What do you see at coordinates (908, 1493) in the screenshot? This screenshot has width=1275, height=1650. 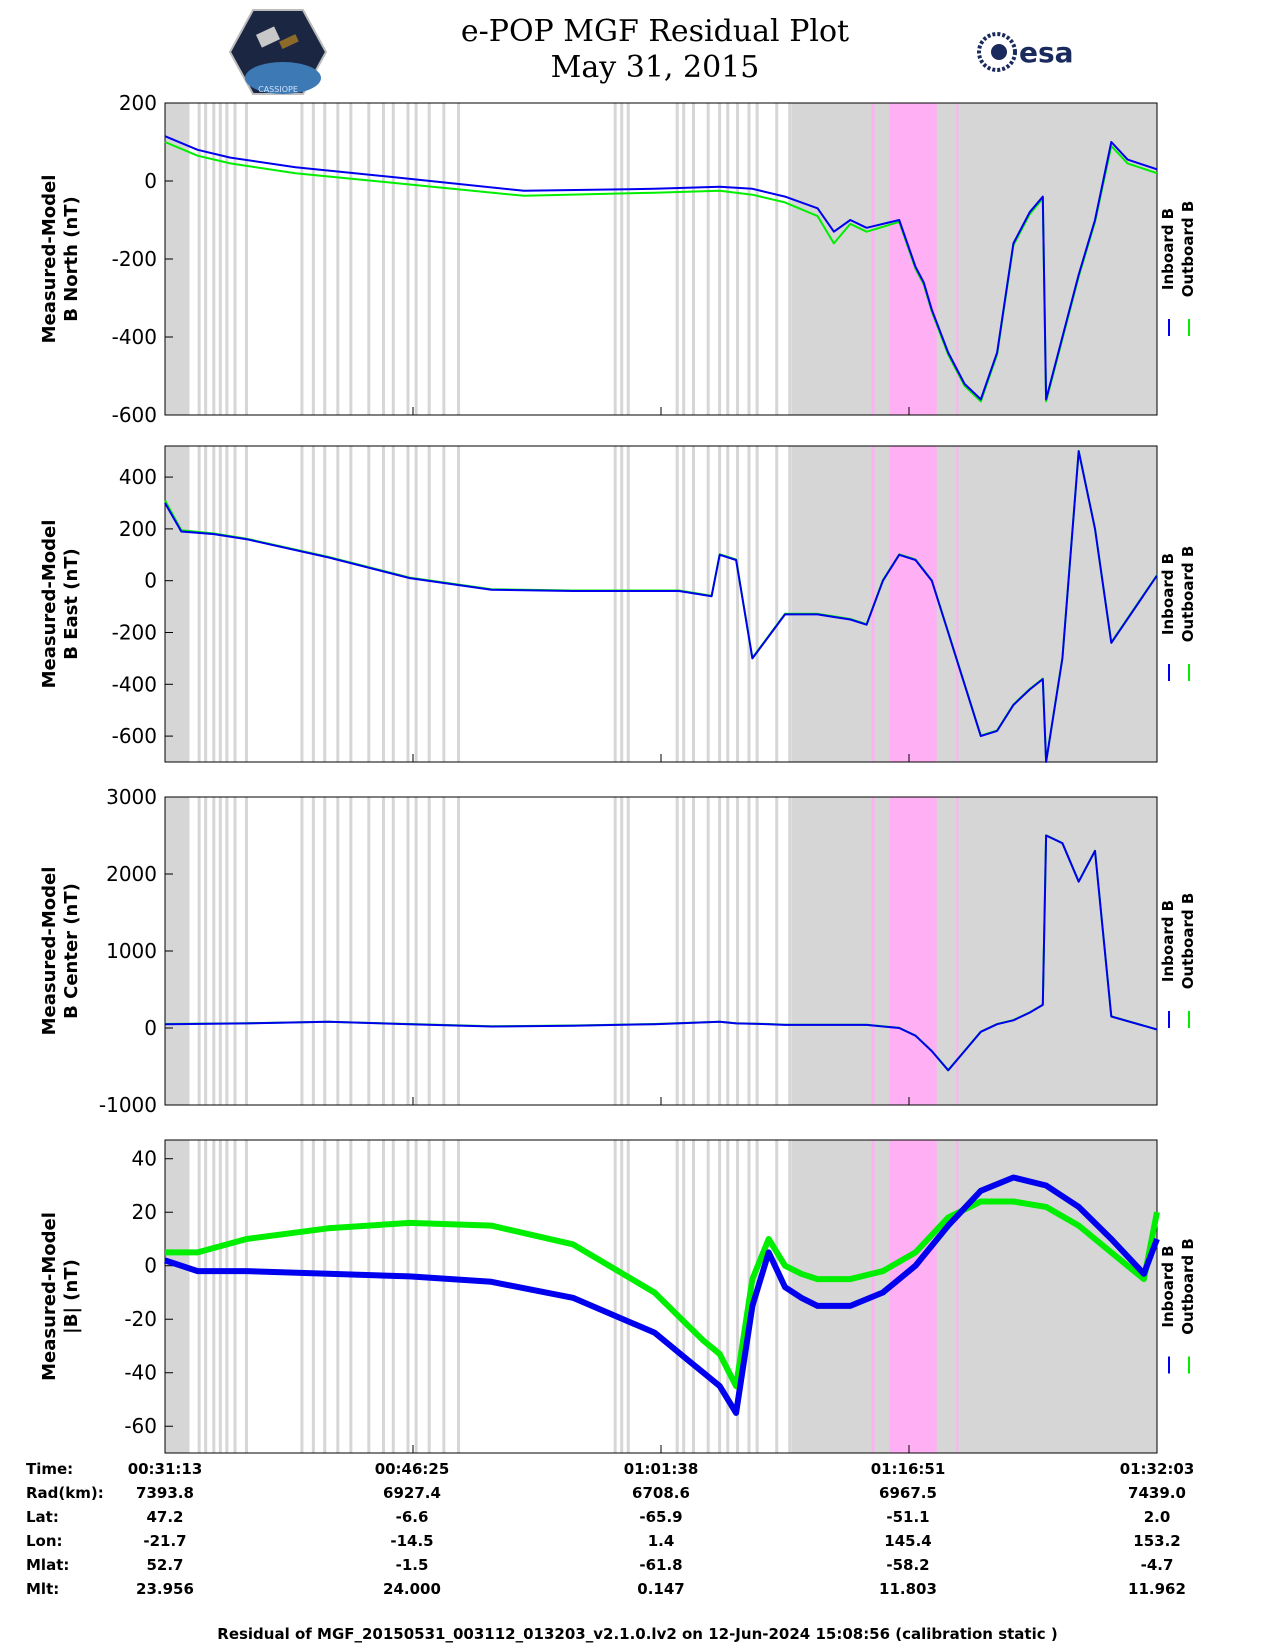 I see `info-cell: 6967.5` at bounding box center [908, 1493].